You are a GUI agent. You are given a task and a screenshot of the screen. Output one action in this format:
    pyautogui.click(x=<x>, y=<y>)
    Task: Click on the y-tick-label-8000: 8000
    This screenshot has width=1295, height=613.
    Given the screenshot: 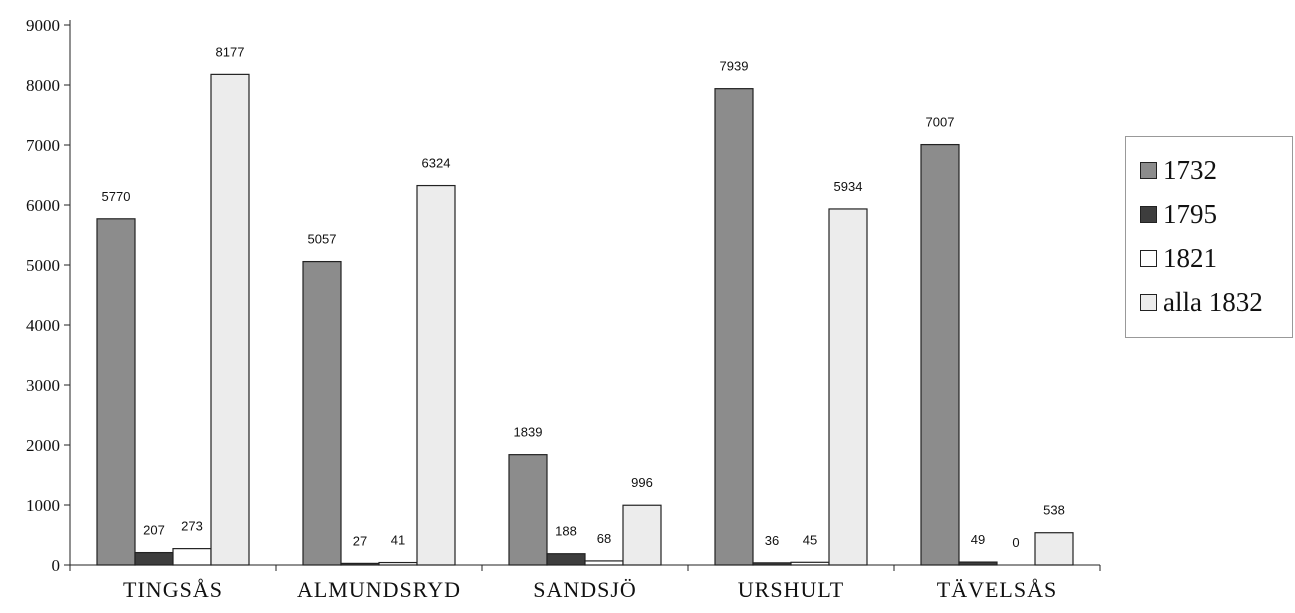 What is the action you would take?
    pyautogui.click(x=43, y=85)
    